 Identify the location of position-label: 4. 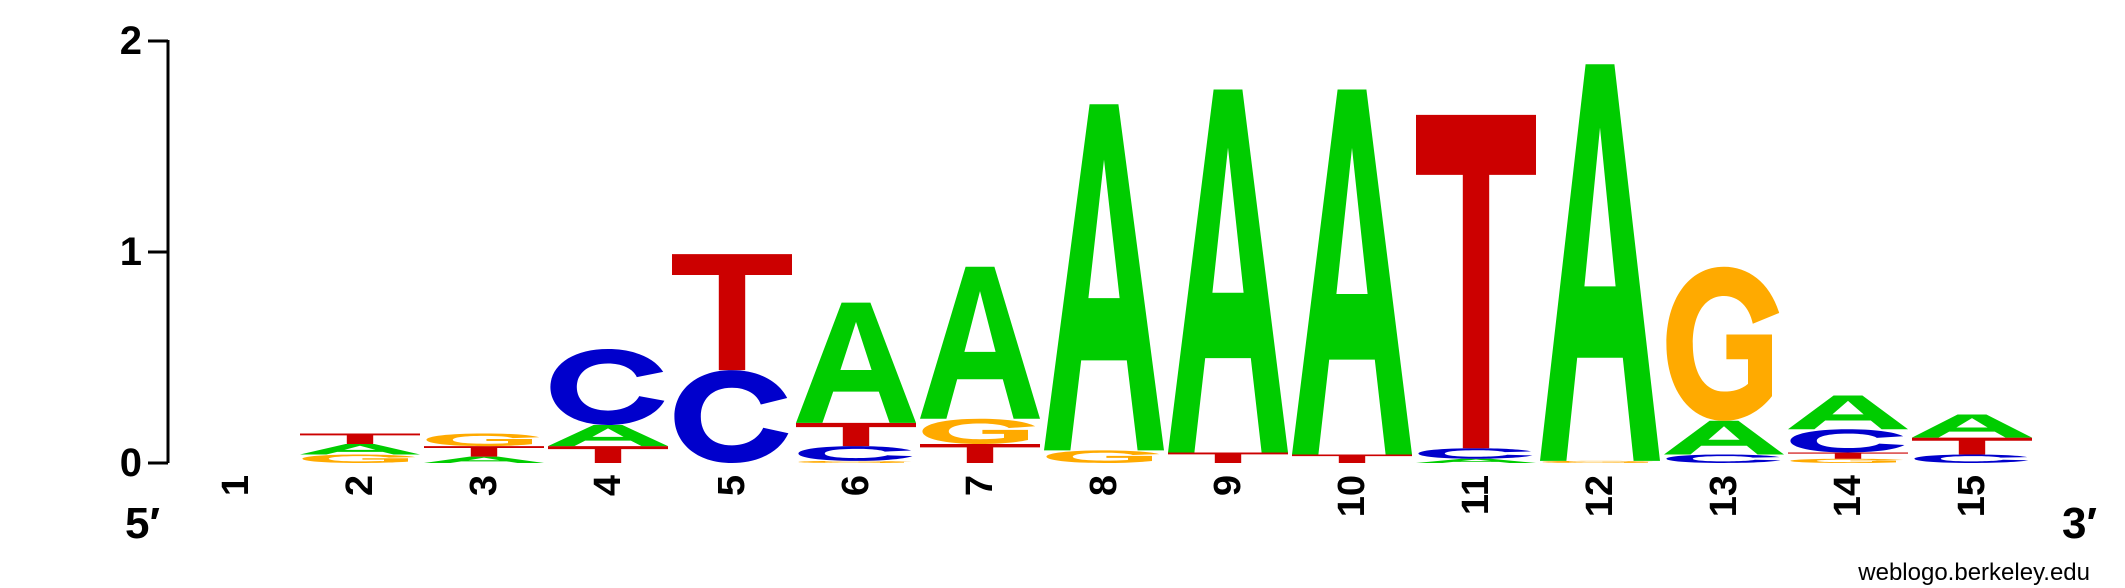
(608, 485).